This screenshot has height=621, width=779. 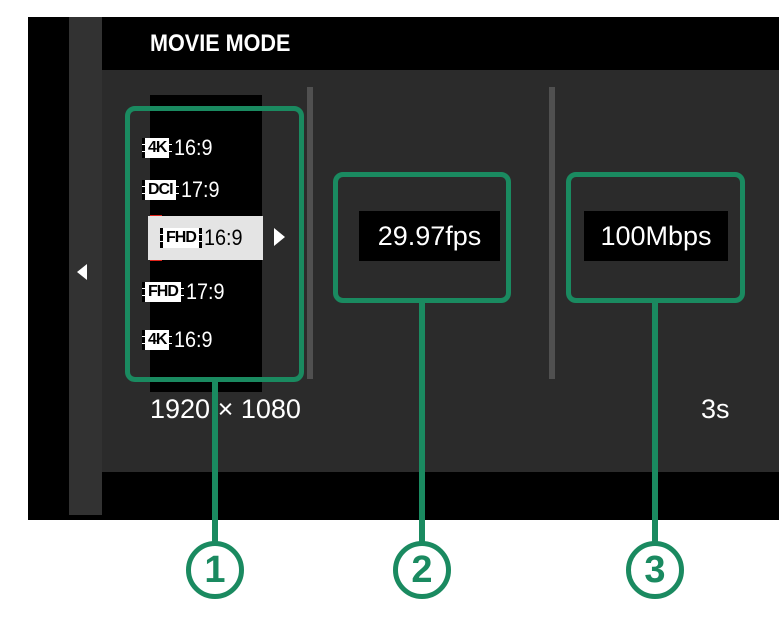 What do you see at coordinates (429, 236) in the screenshot?
I see `frame-rate-value: 29.97fps` at bounding box center [429, 236].